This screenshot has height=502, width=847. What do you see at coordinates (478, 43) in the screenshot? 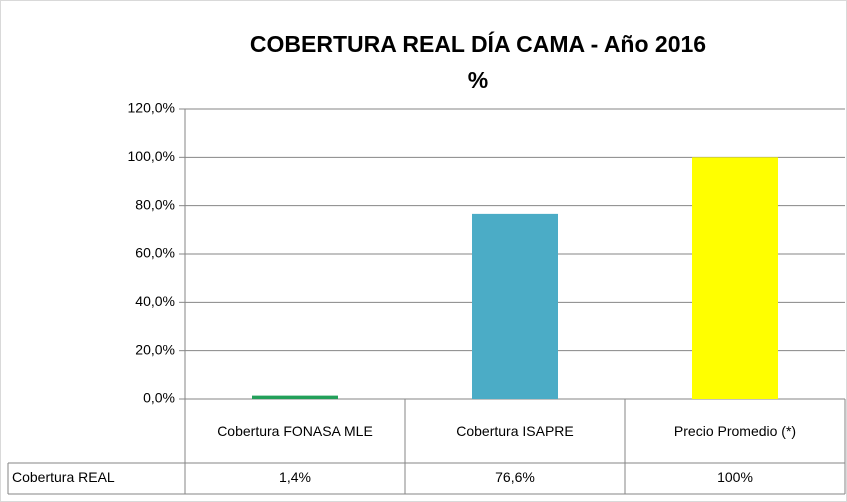
I see `chart-title: COBERTURA REAL DÍA CAMA - Año 2016` at bounding box center [478, 43].